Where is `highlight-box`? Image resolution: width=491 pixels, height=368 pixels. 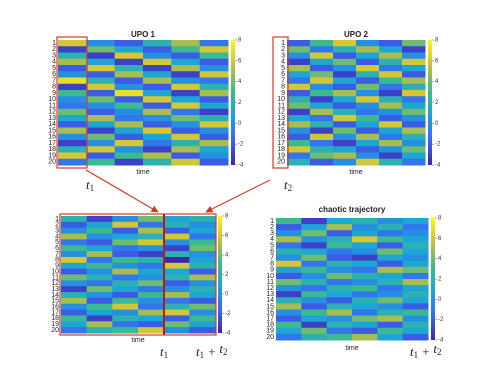 highlight-box is located at coordinates (138, 274).